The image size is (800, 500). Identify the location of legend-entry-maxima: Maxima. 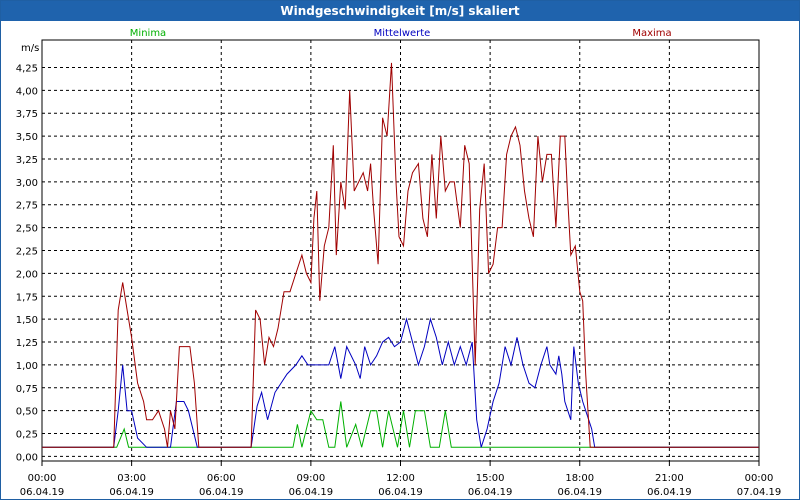
(651, 33).